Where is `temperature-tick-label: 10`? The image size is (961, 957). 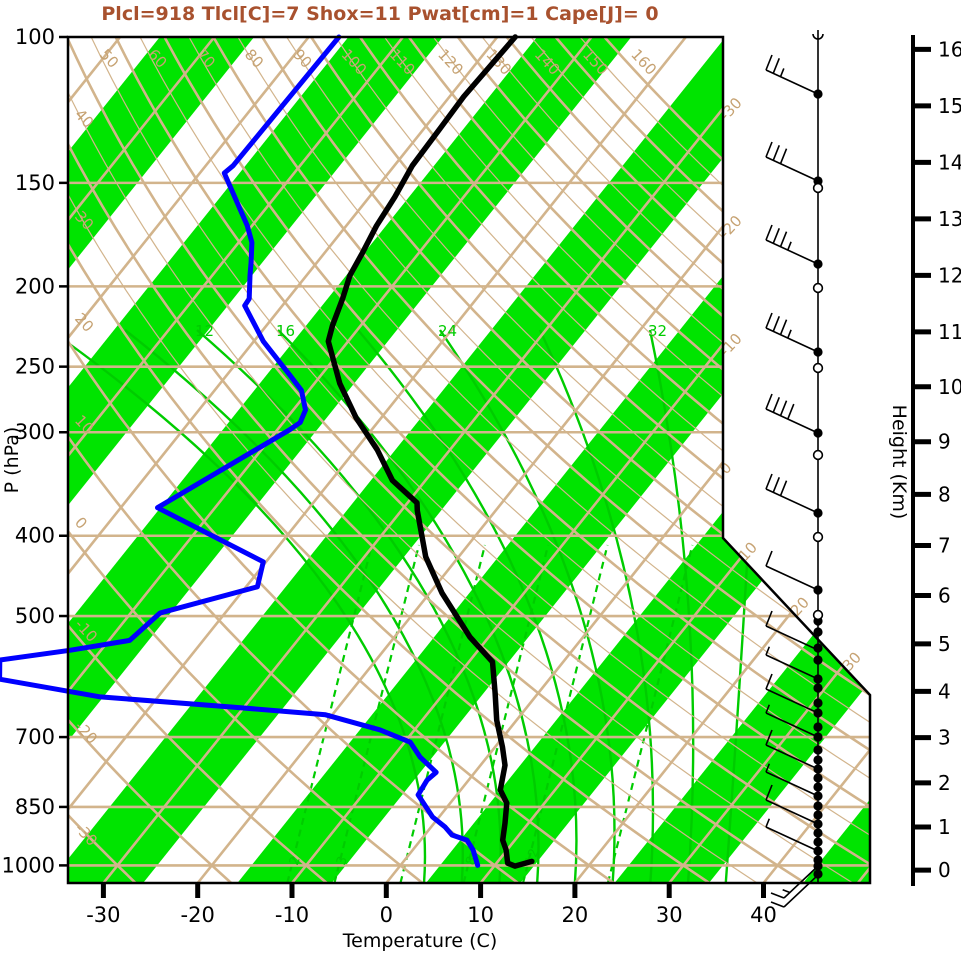
temperature-tick-label: 10 is located at coordinates (480, 915).